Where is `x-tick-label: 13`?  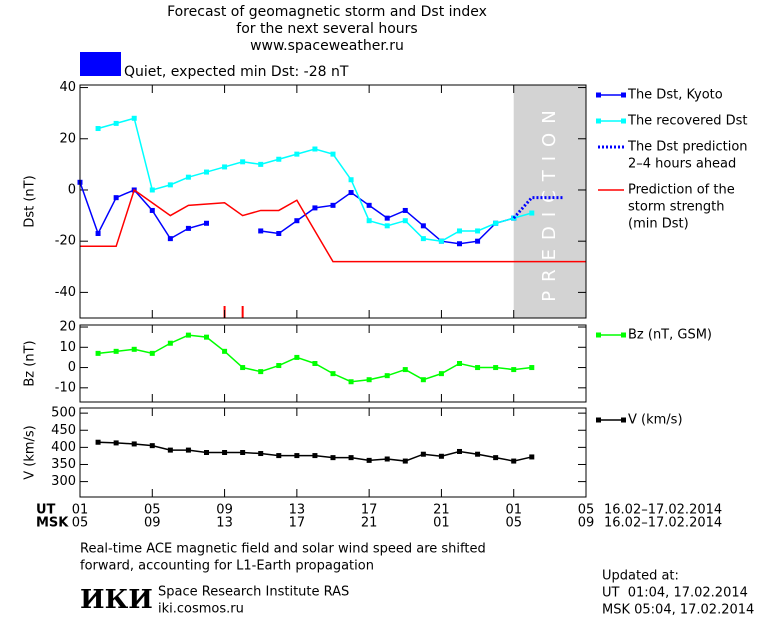 x-tick-label: 13 is located at coordinates (224, 523).